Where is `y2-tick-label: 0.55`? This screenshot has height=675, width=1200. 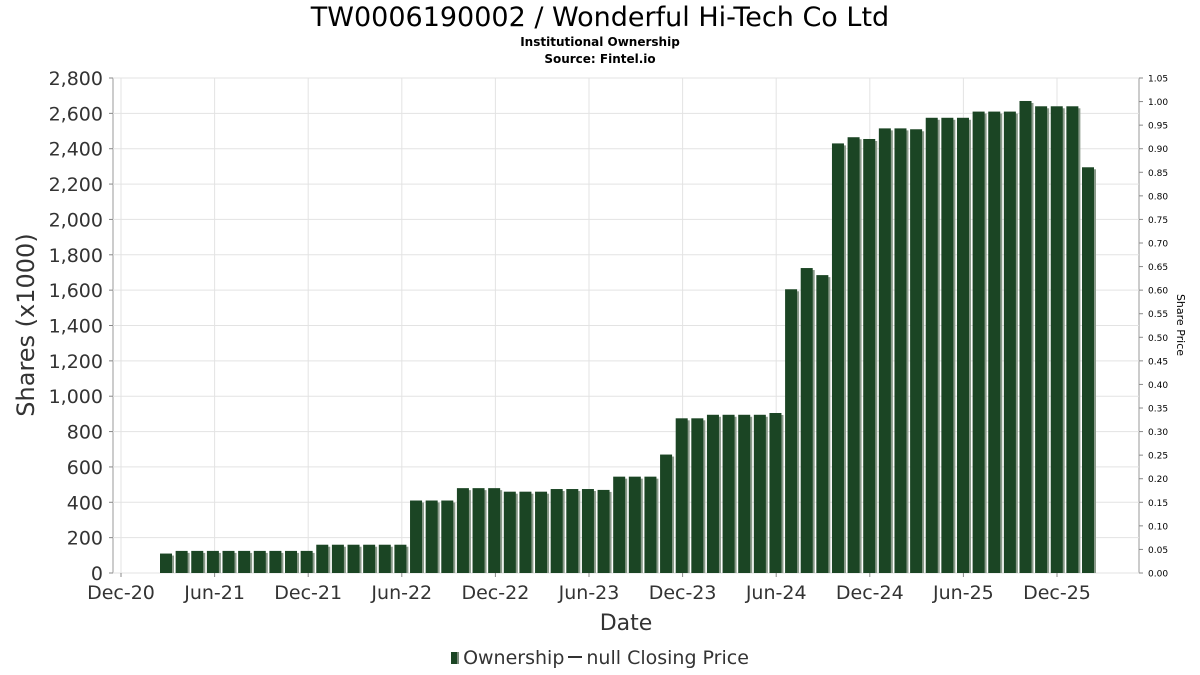
y2-tick-label: 0.55 is located at coordinates (1158, 315).